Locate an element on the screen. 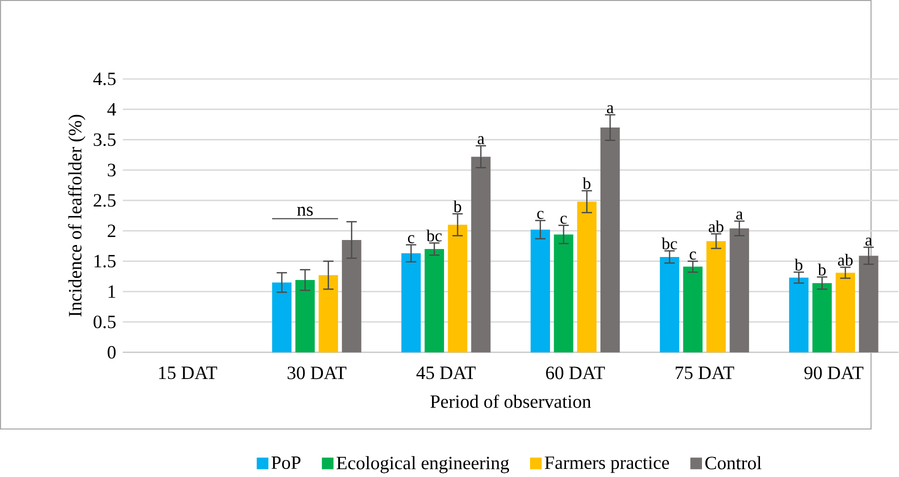  y-tick-label: 1 is located at coordinates (112, 291).